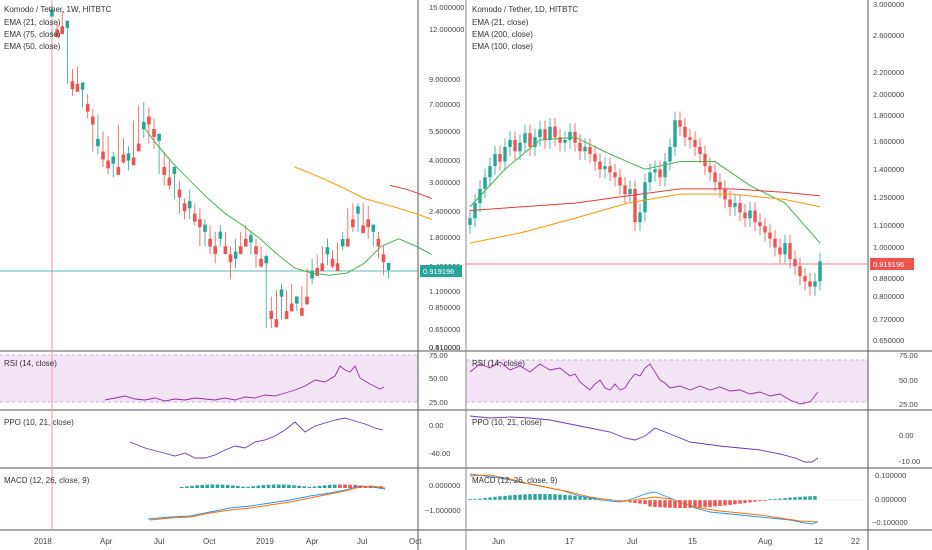  I want to click on right-macd-label: MACD (12, 26, close, 9), so click(515, 480).